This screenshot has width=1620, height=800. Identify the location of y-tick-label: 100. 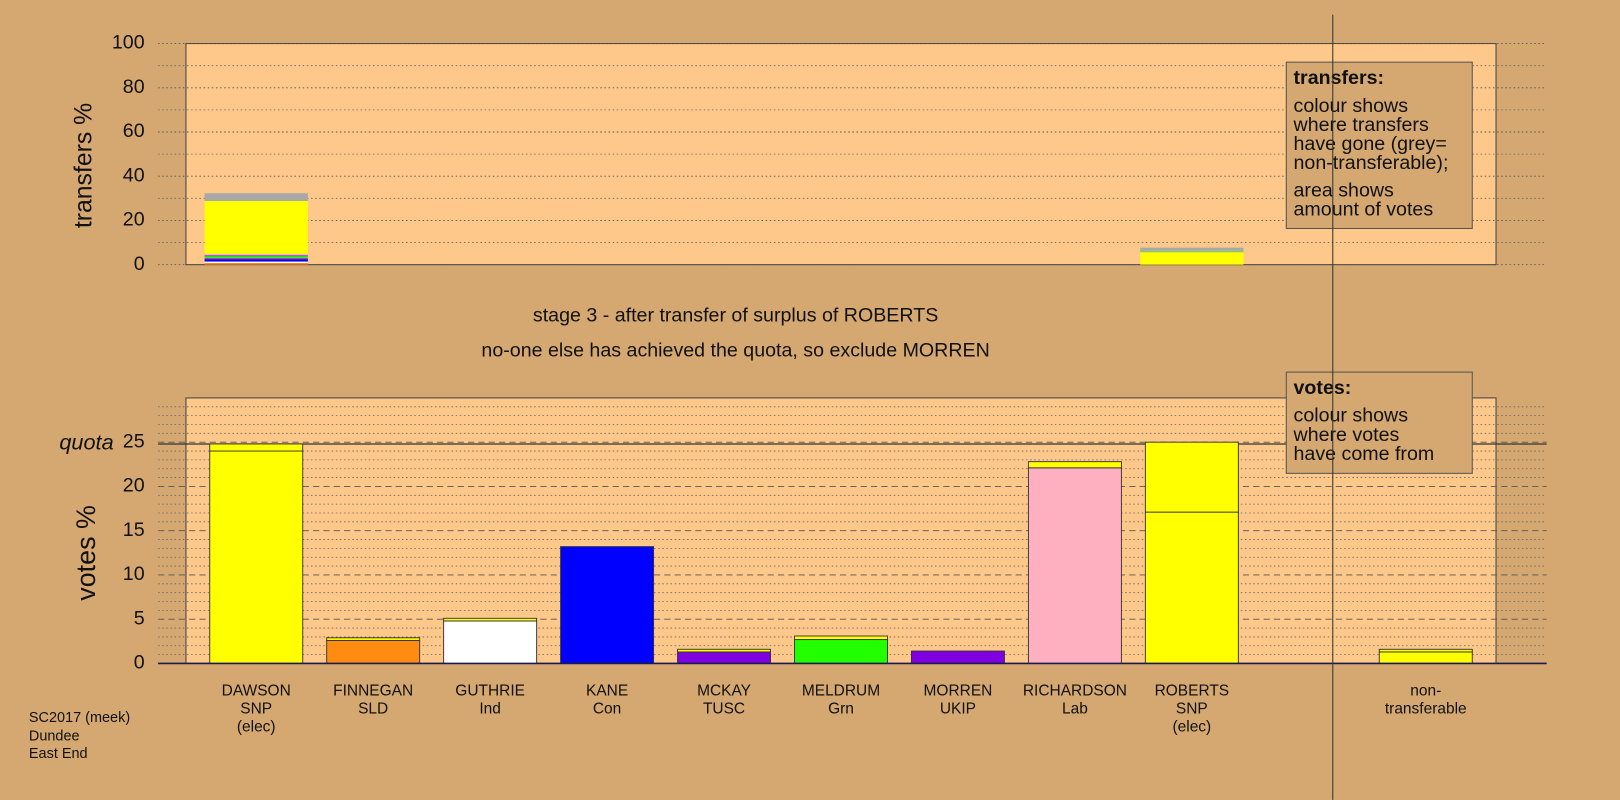
(128, 43).